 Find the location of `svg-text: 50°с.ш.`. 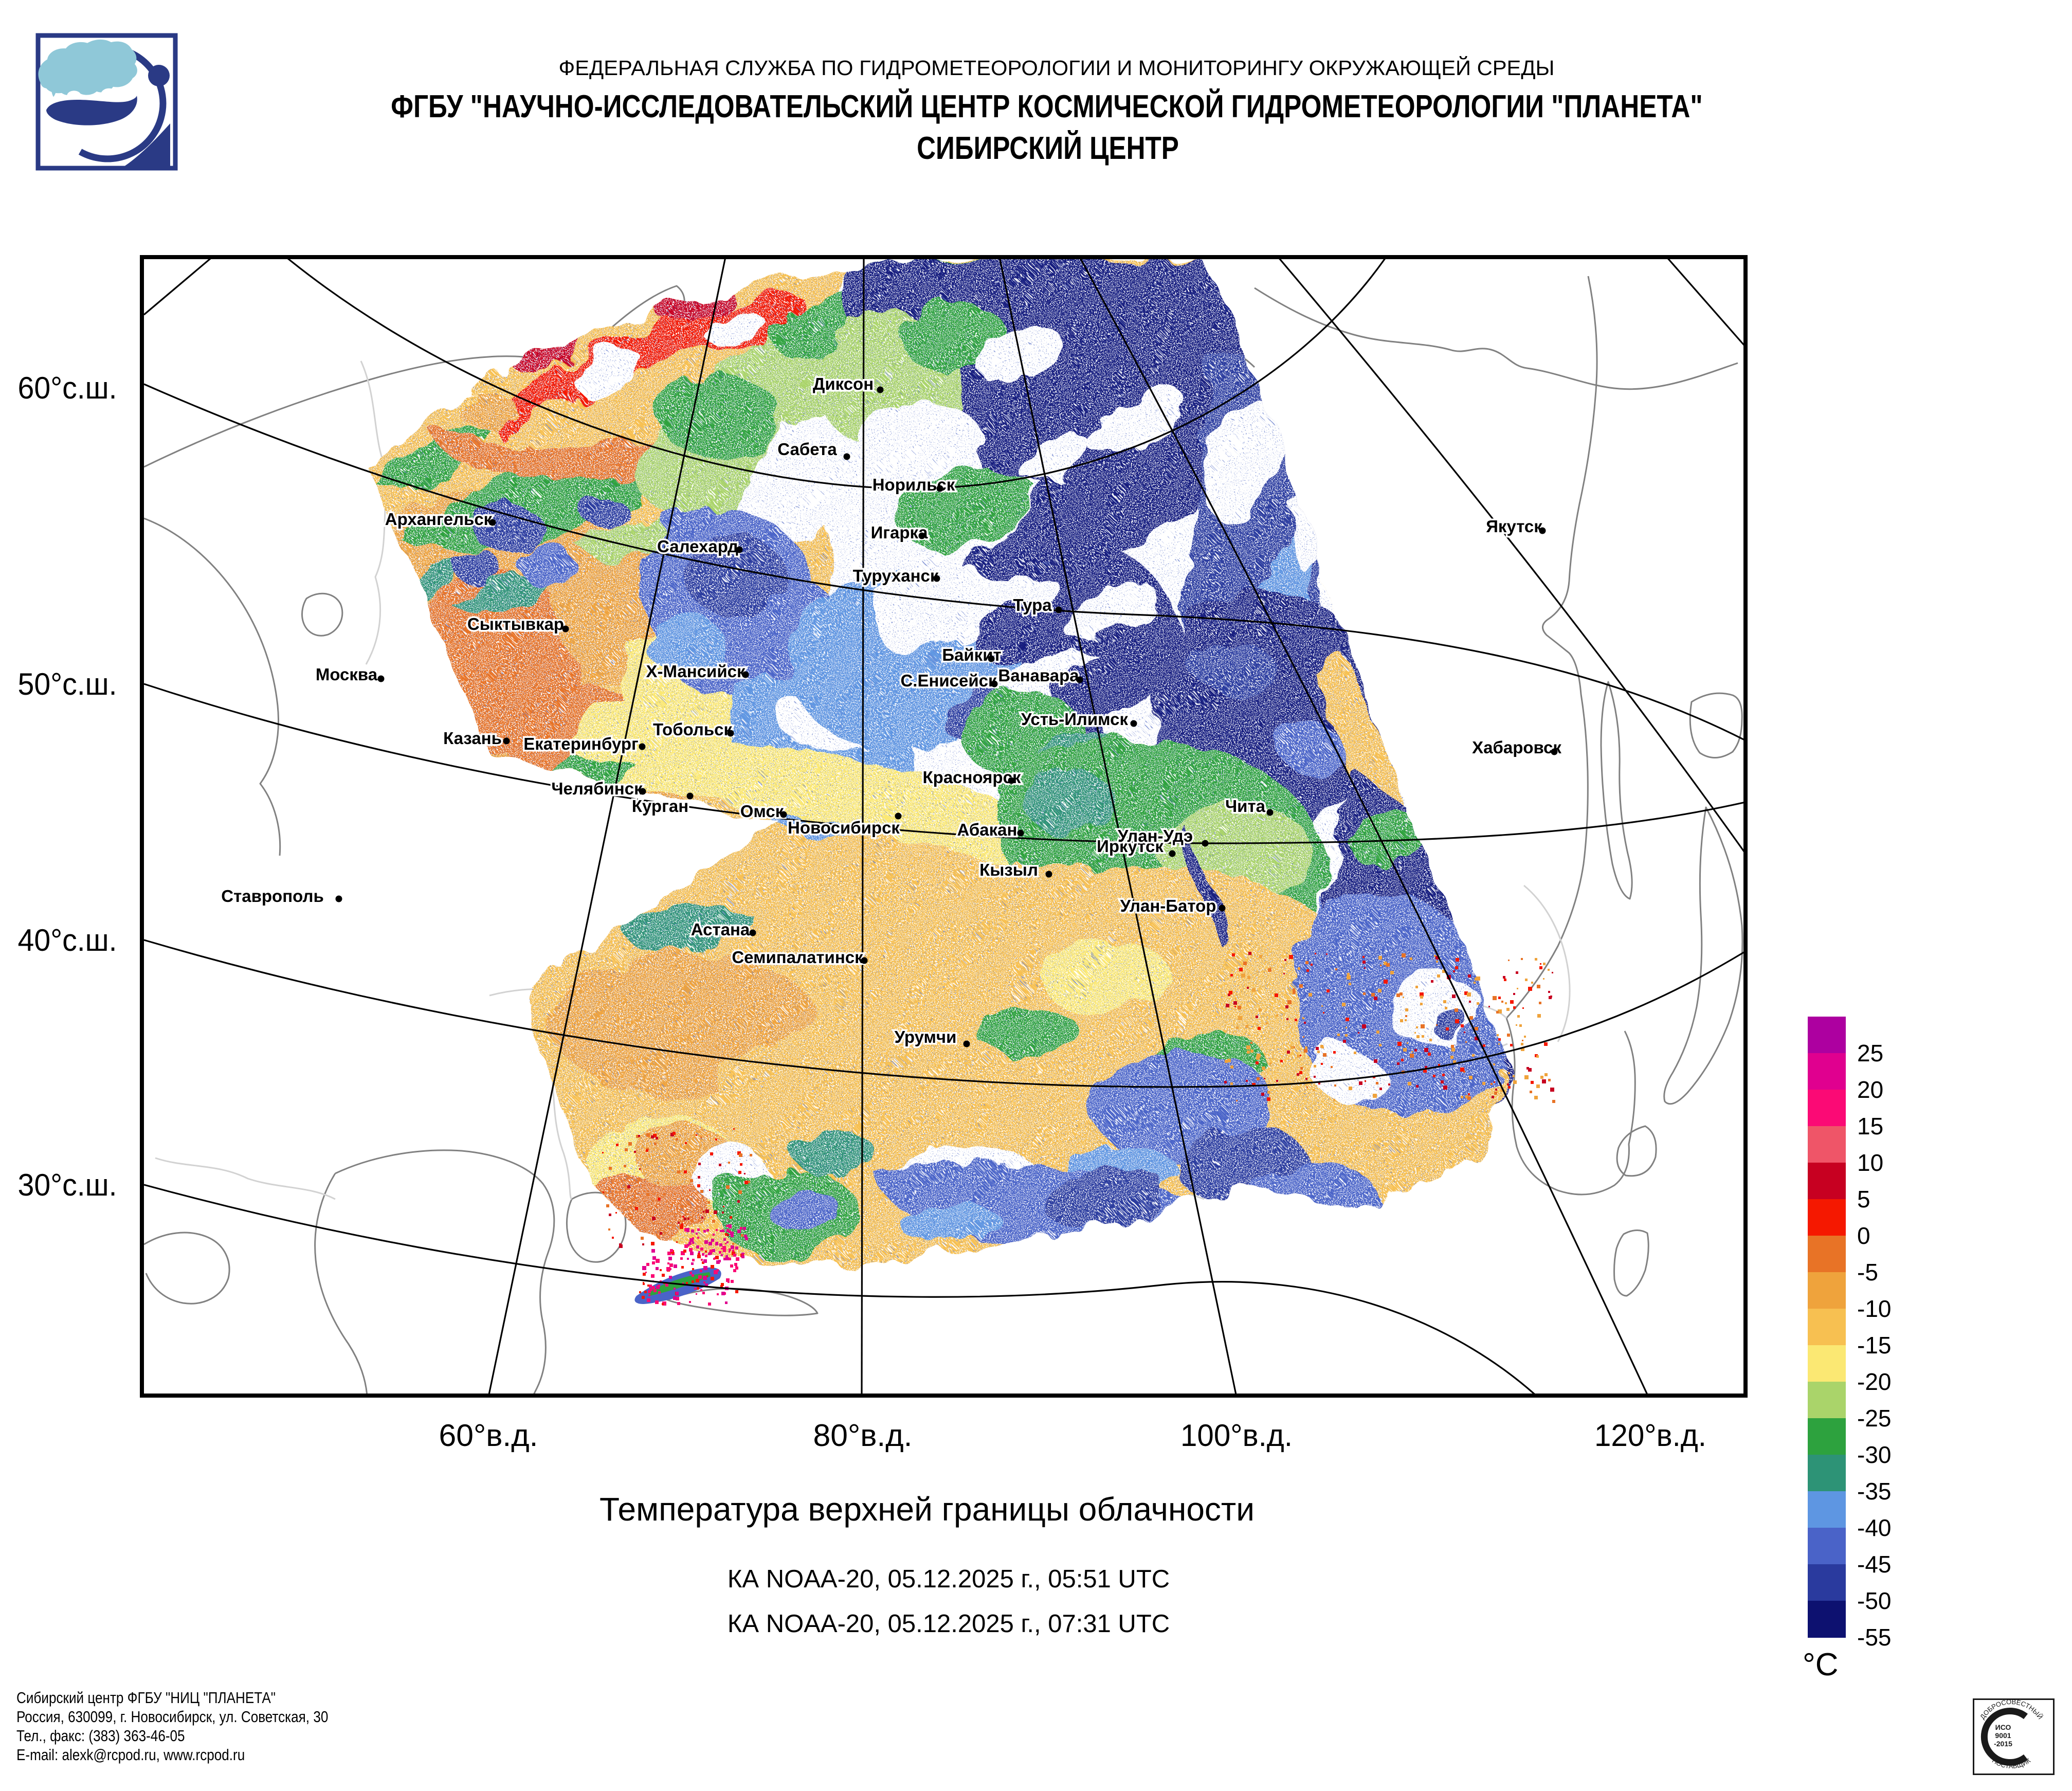

svg-text: 50°с.ш. is located at coordinates (67, 684).